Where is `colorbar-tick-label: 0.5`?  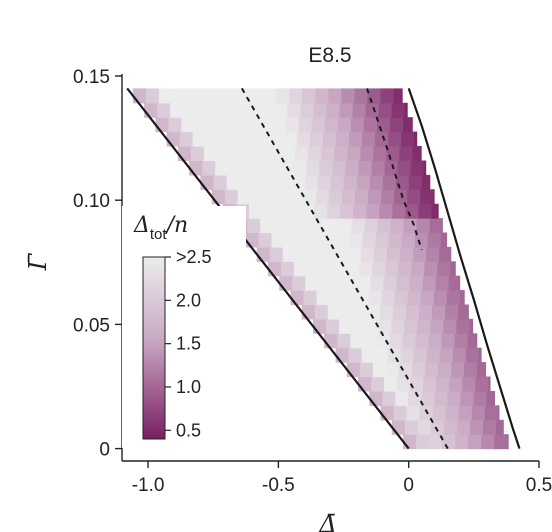
colorbar-tick-label: 0.5 is located at coordinates (188, 430).